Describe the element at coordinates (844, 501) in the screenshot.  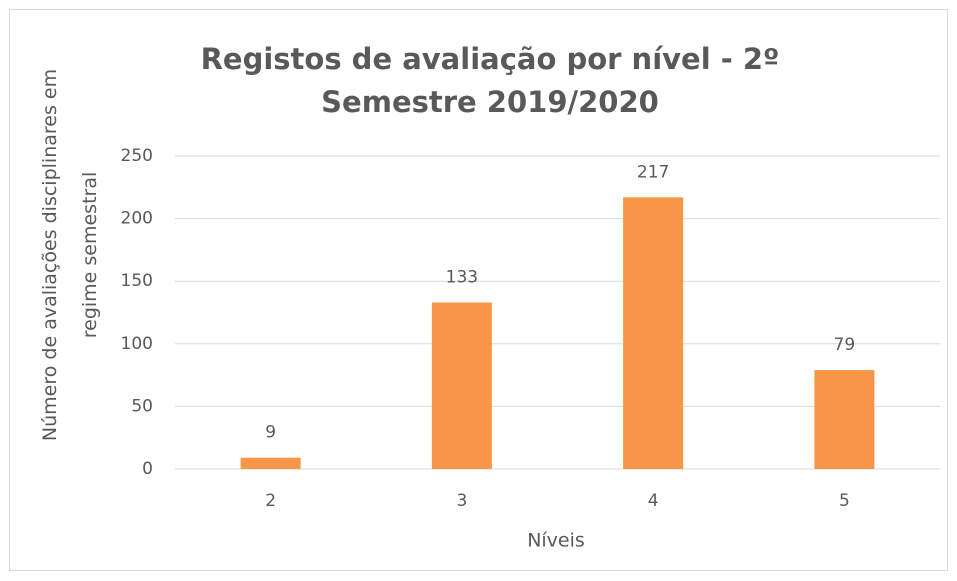
I see `x-tick-label: 5` at that location.